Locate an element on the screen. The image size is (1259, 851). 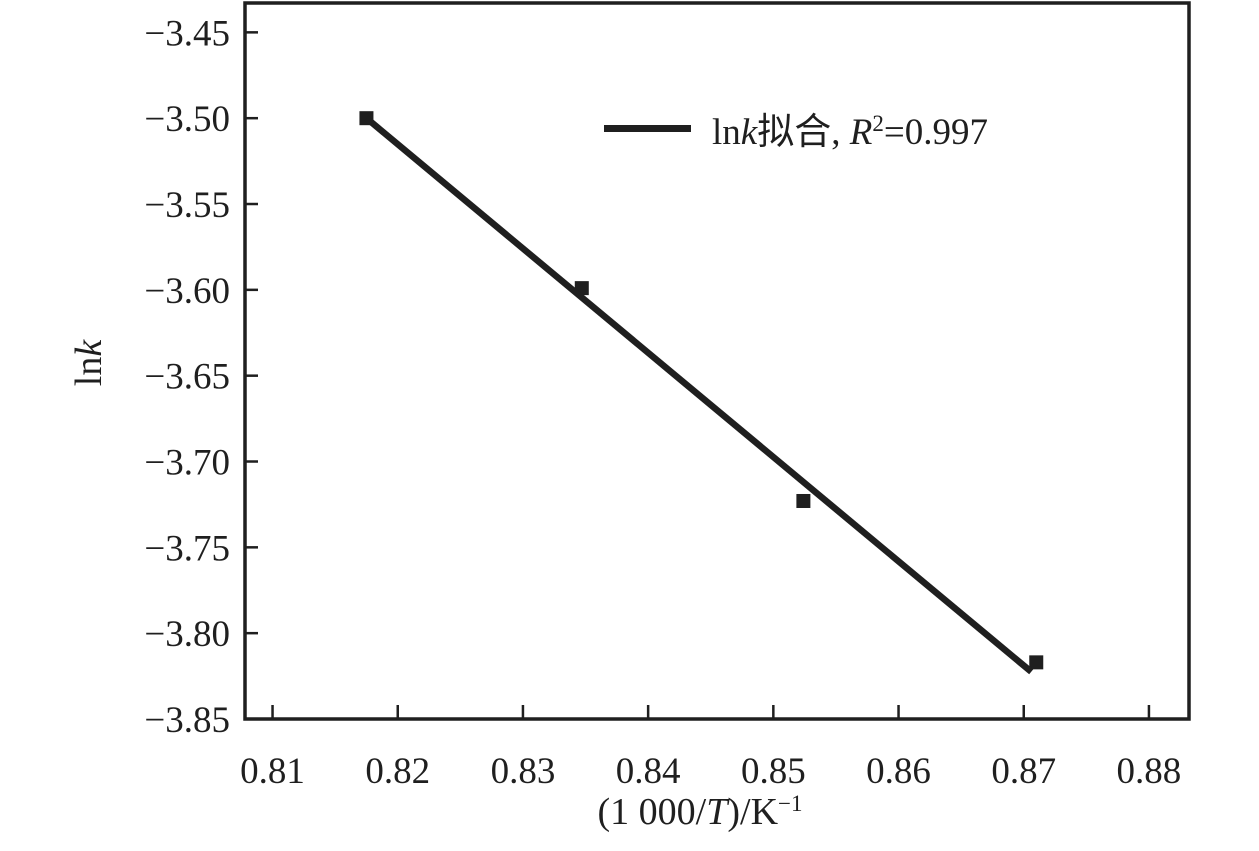
x-axis-label-pre: (1 000/ is located at coordinates (652, 812).